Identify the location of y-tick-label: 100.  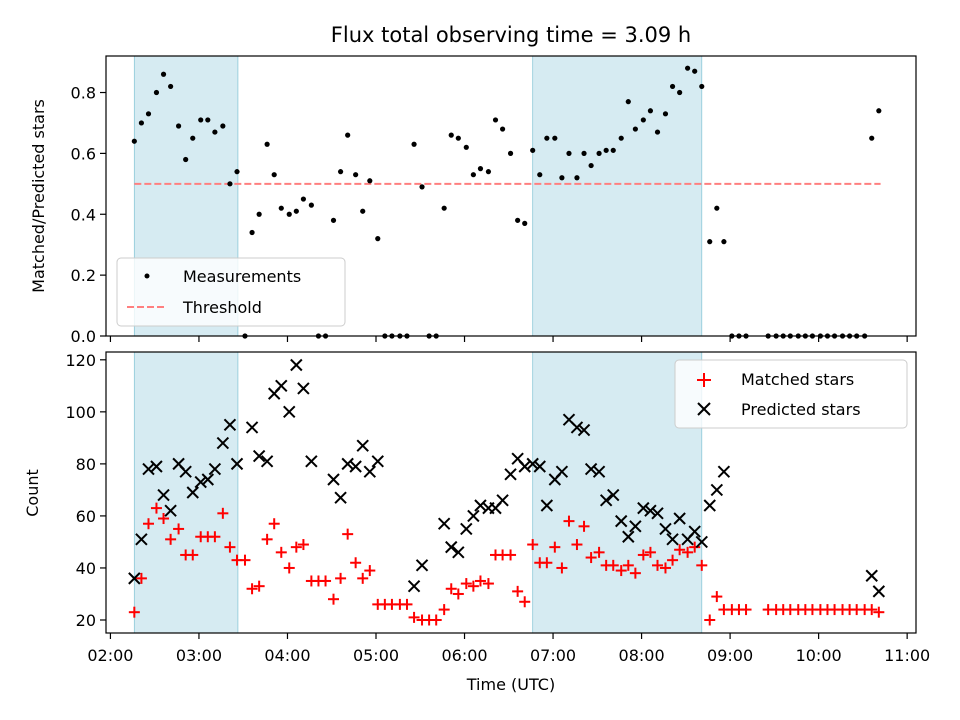
(80, 412).